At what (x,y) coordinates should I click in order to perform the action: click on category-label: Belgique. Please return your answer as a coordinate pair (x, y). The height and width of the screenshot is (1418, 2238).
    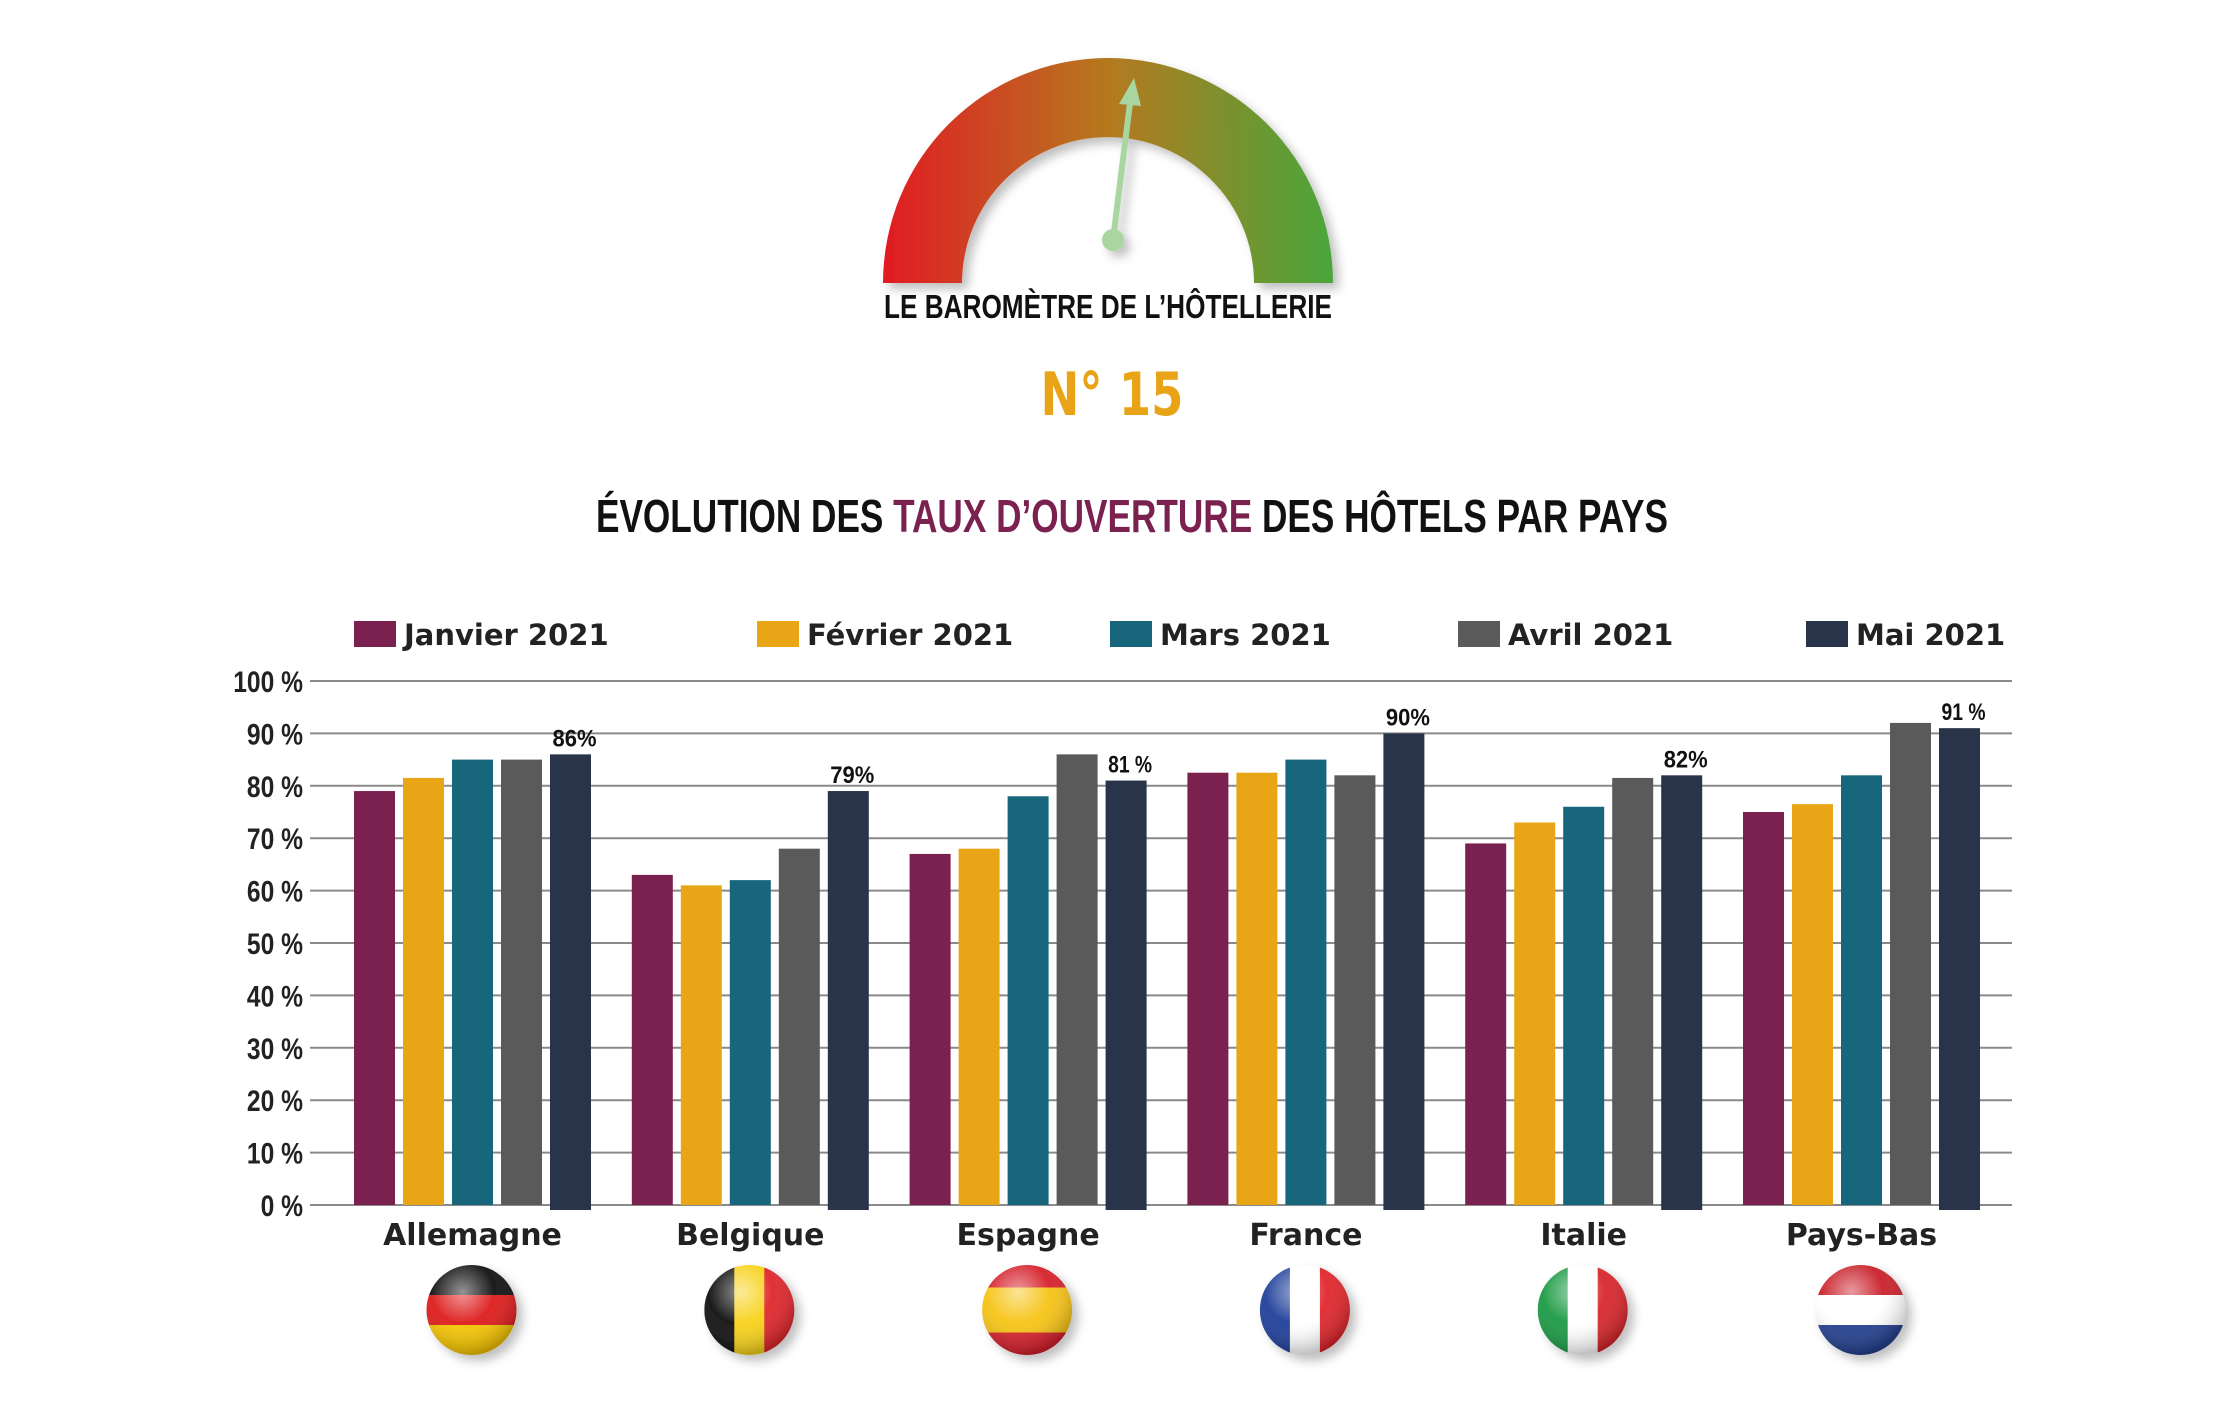
    Looking at the image, I should click on (750, 1235).